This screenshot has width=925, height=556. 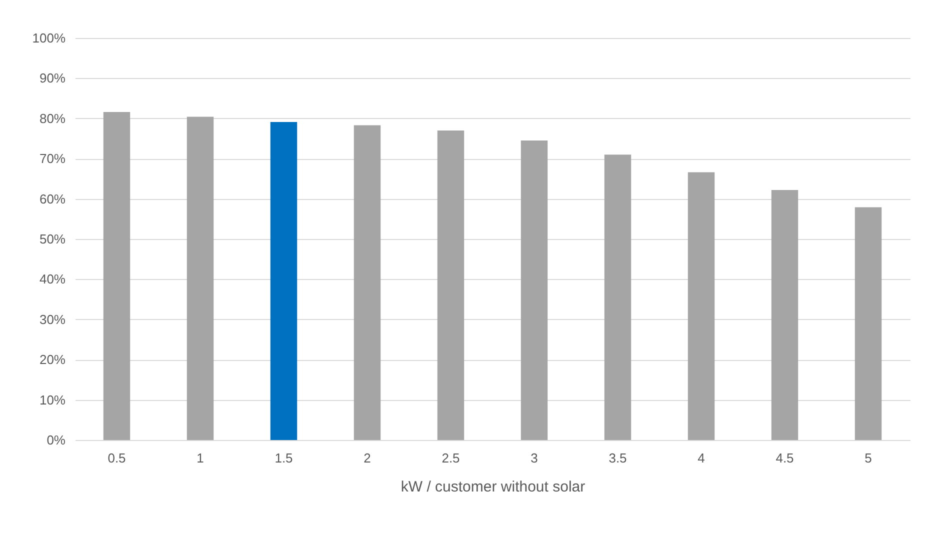 I want to click on y-tick-label: 0%, so click(x=56, y=440).